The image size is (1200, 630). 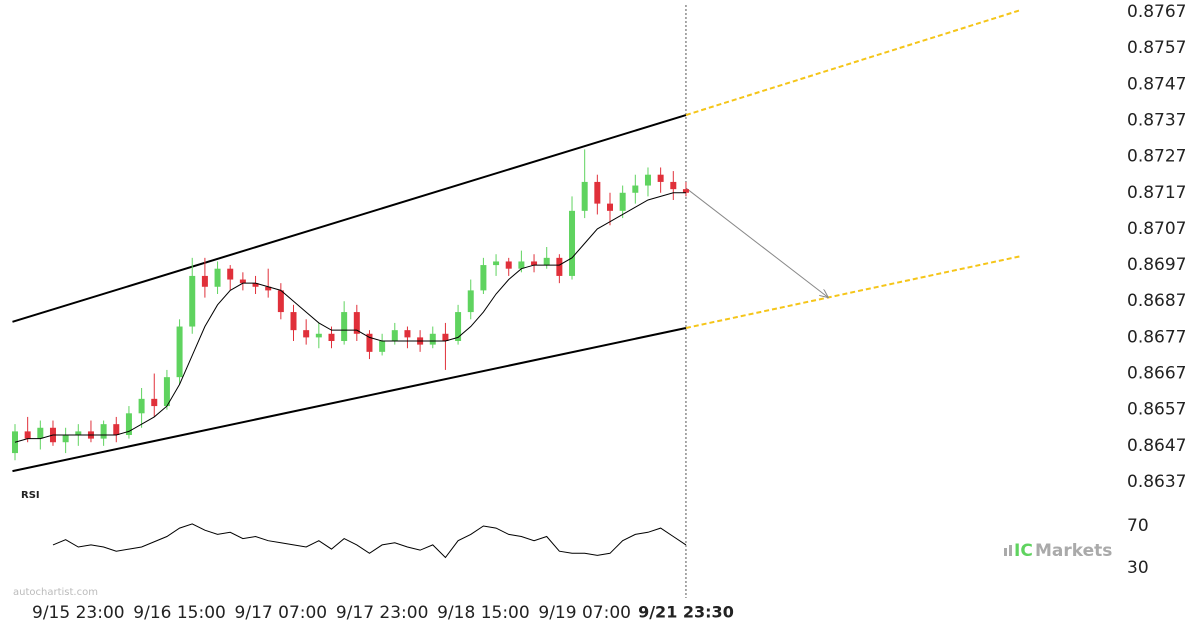 What do you see at coordinates (1156, 482) in the screenshot?
I see `y-tick-label: 0.8637` at bounding box center [1156, 482].